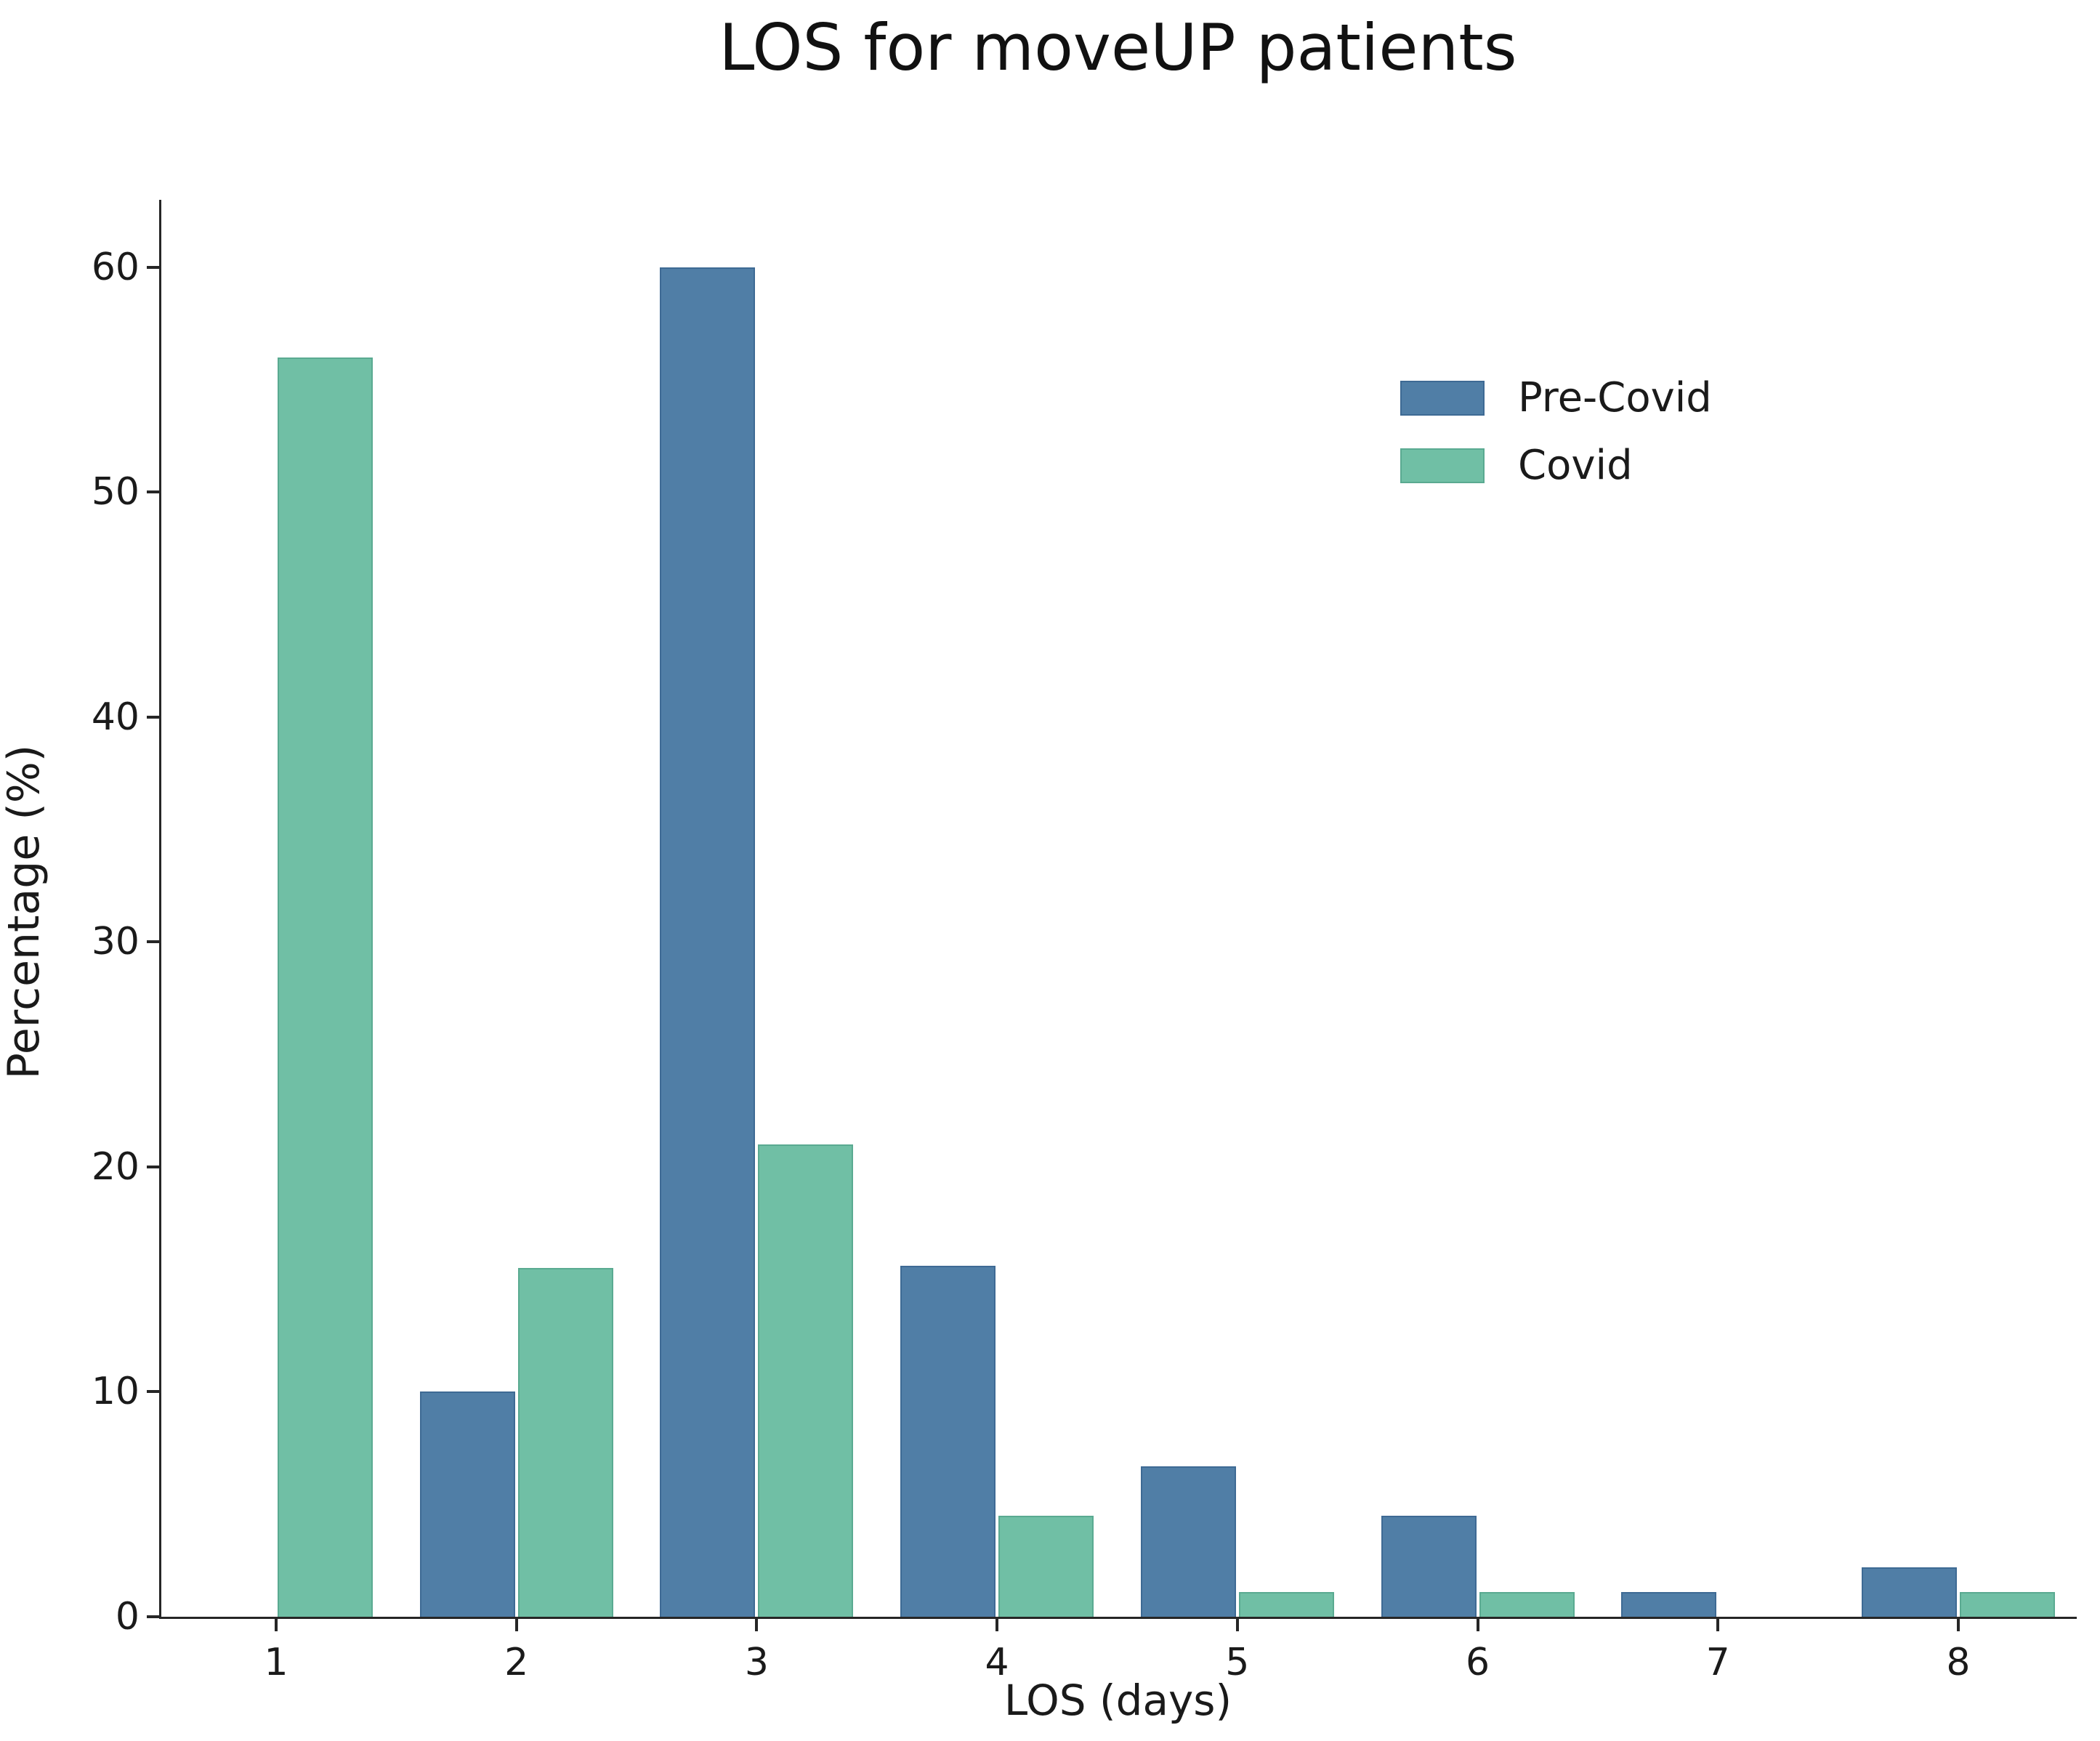 The width and height of the screenshot is (2100, 1741). What do you see at coordinates (115, 1166) in the screenshot?
I see `y-tick-label-20: 20` at bounding box center [115, 1166].